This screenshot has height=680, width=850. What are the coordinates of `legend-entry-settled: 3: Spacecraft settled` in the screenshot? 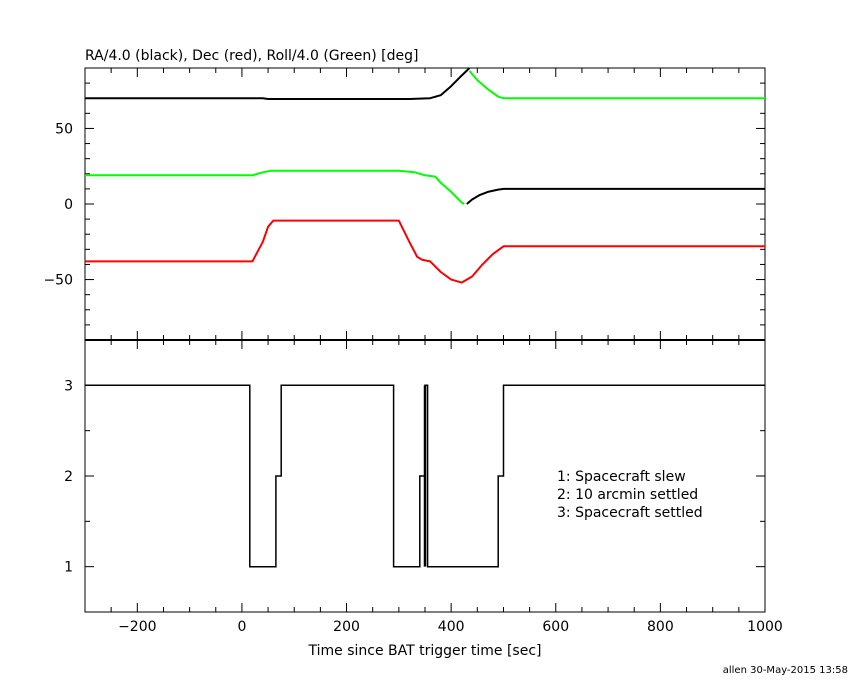 It's located at (630, 513).